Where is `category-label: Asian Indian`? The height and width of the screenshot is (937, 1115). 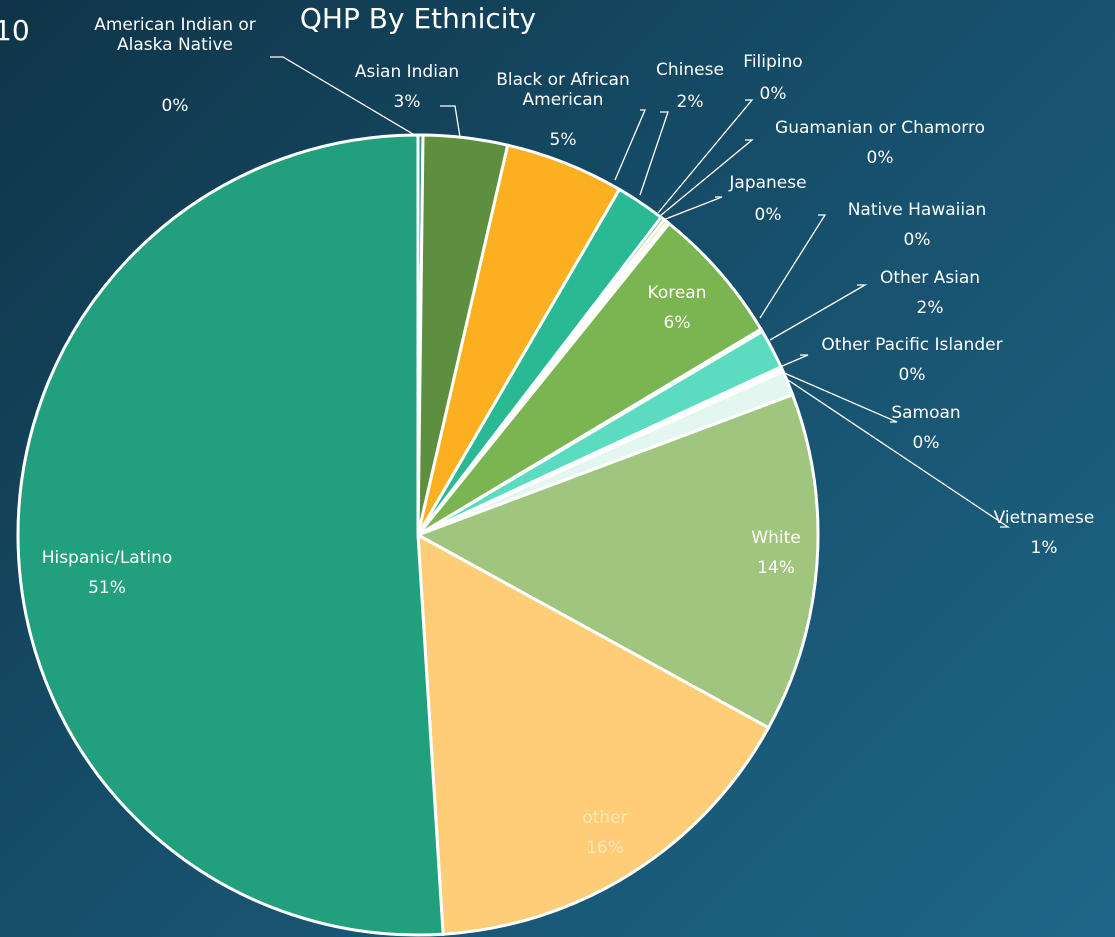
category-label: Asian Indian is located at coordinates (407, 72).